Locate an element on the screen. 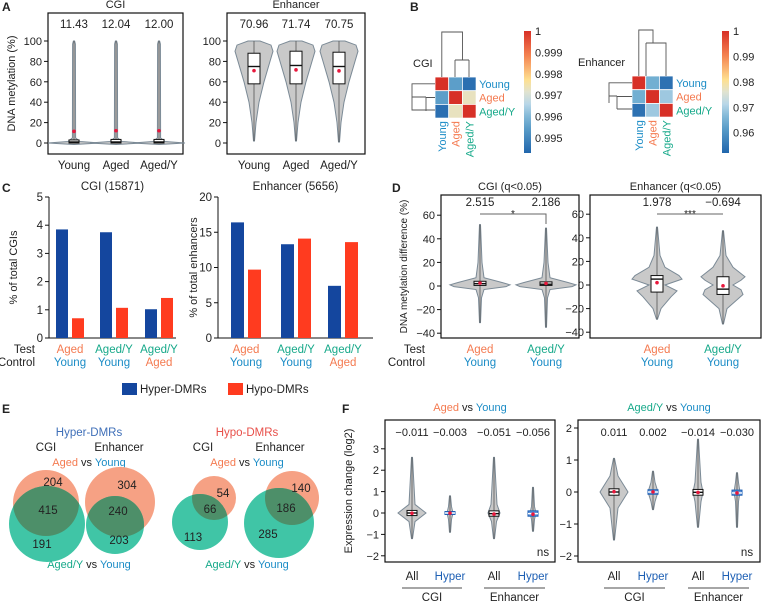 The width and height of the screenshot is (763, 602). venn-set-title: Enhancer is located at coordinates (279, 448).